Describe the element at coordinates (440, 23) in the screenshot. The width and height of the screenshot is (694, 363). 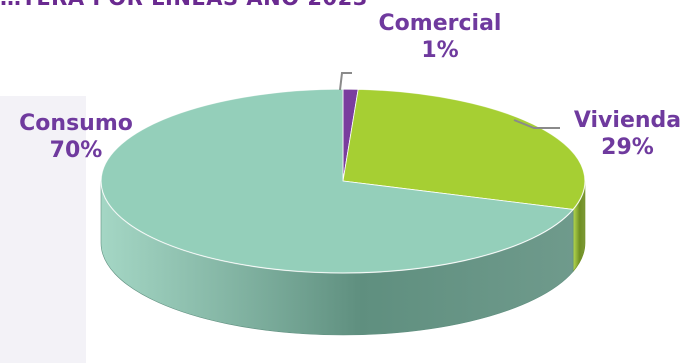
I see `label-comercial-name: Comercial` at that location.